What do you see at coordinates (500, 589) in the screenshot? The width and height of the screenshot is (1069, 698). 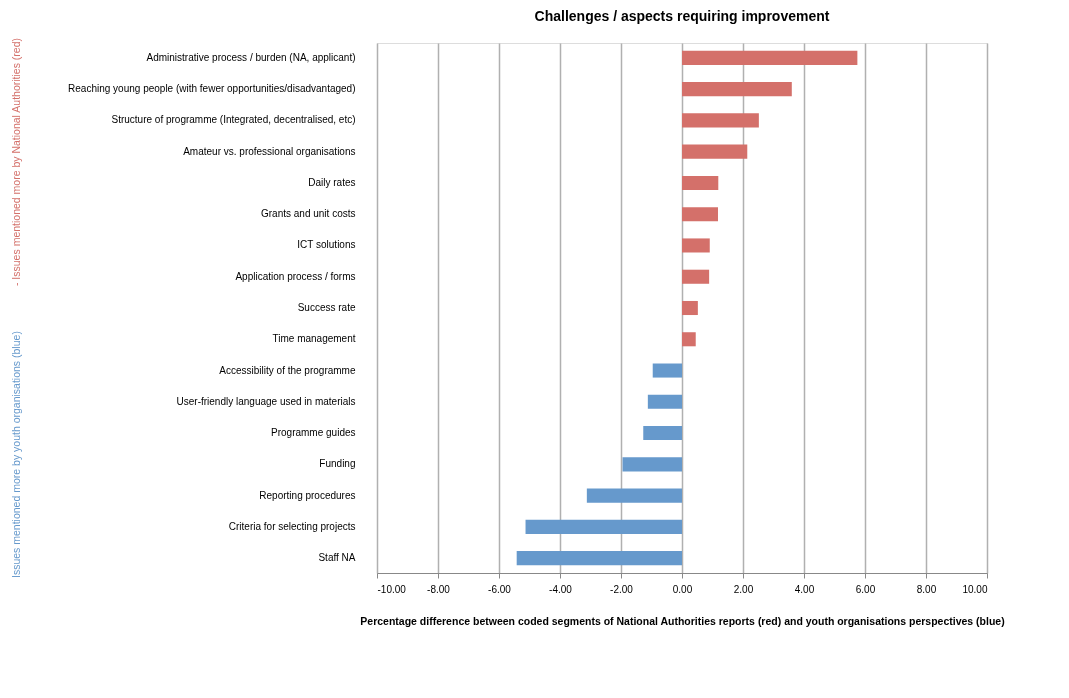 I see `x-tick-label: -6.00` at bounding box center [500, 589].